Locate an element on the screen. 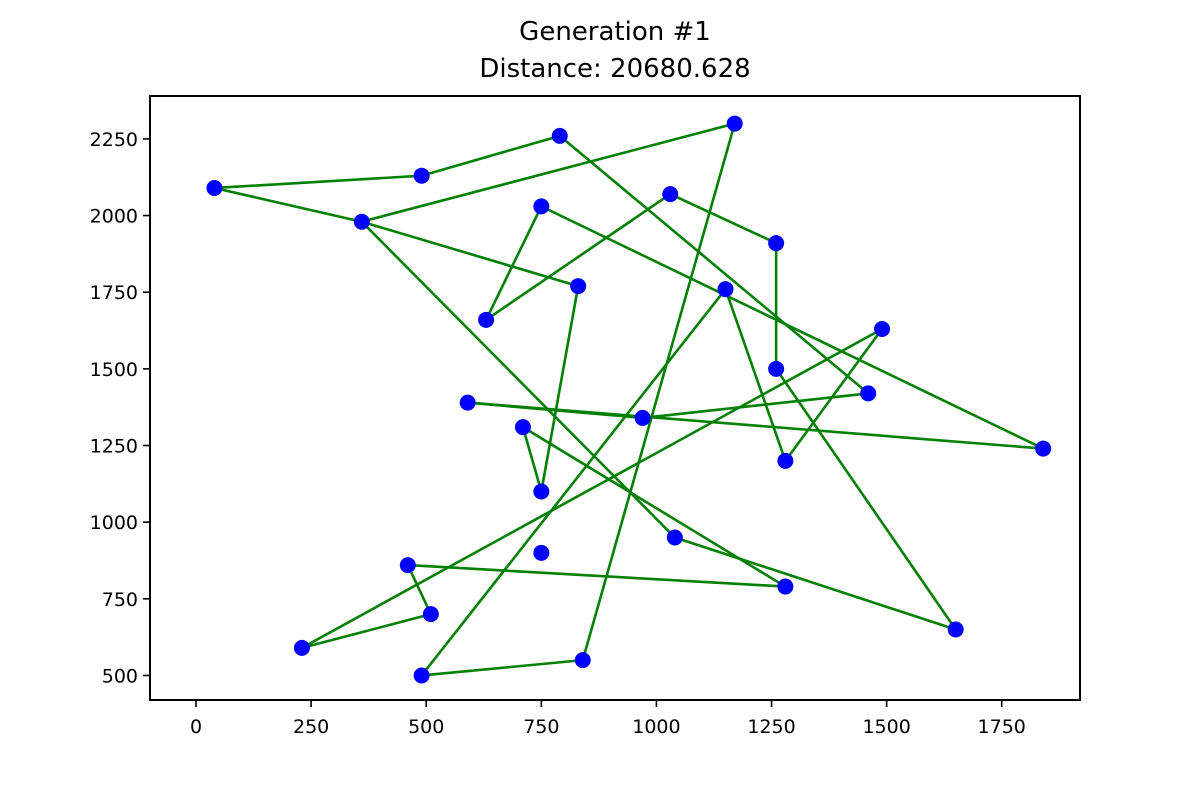  x-tick-label: 250 is located at coordinates (311, 727).